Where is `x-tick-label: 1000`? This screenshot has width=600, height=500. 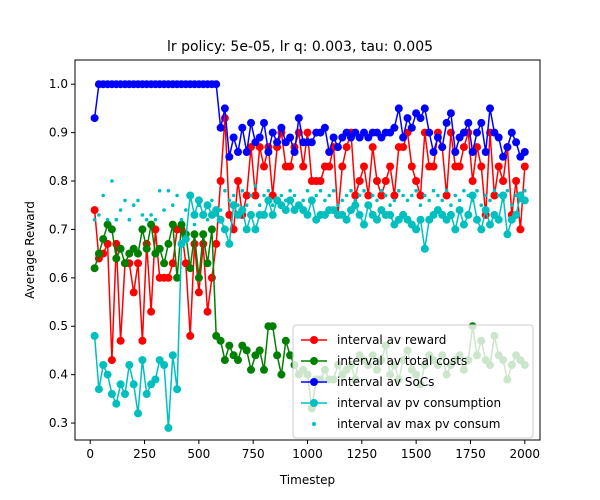
x-tick-label: 1000 is located at coordinates (307, 454).